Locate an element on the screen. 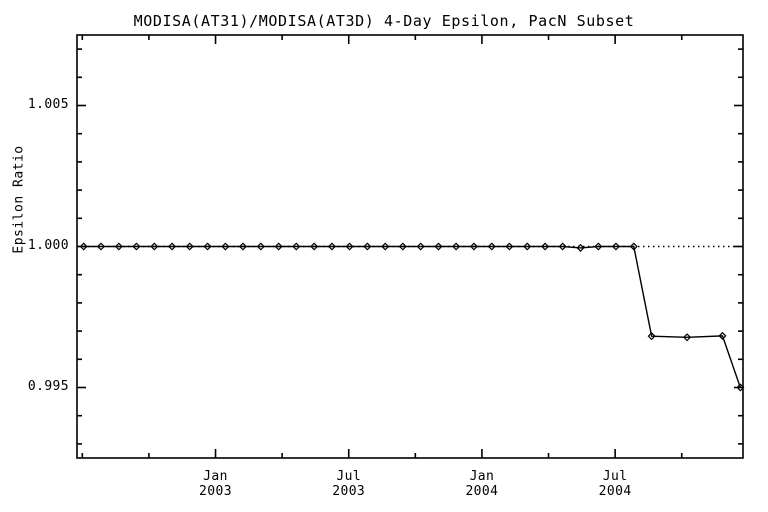 This screenshot has height=512, width=768. x-tick-label: Jul 2004 is located at coordinates (615, 484).